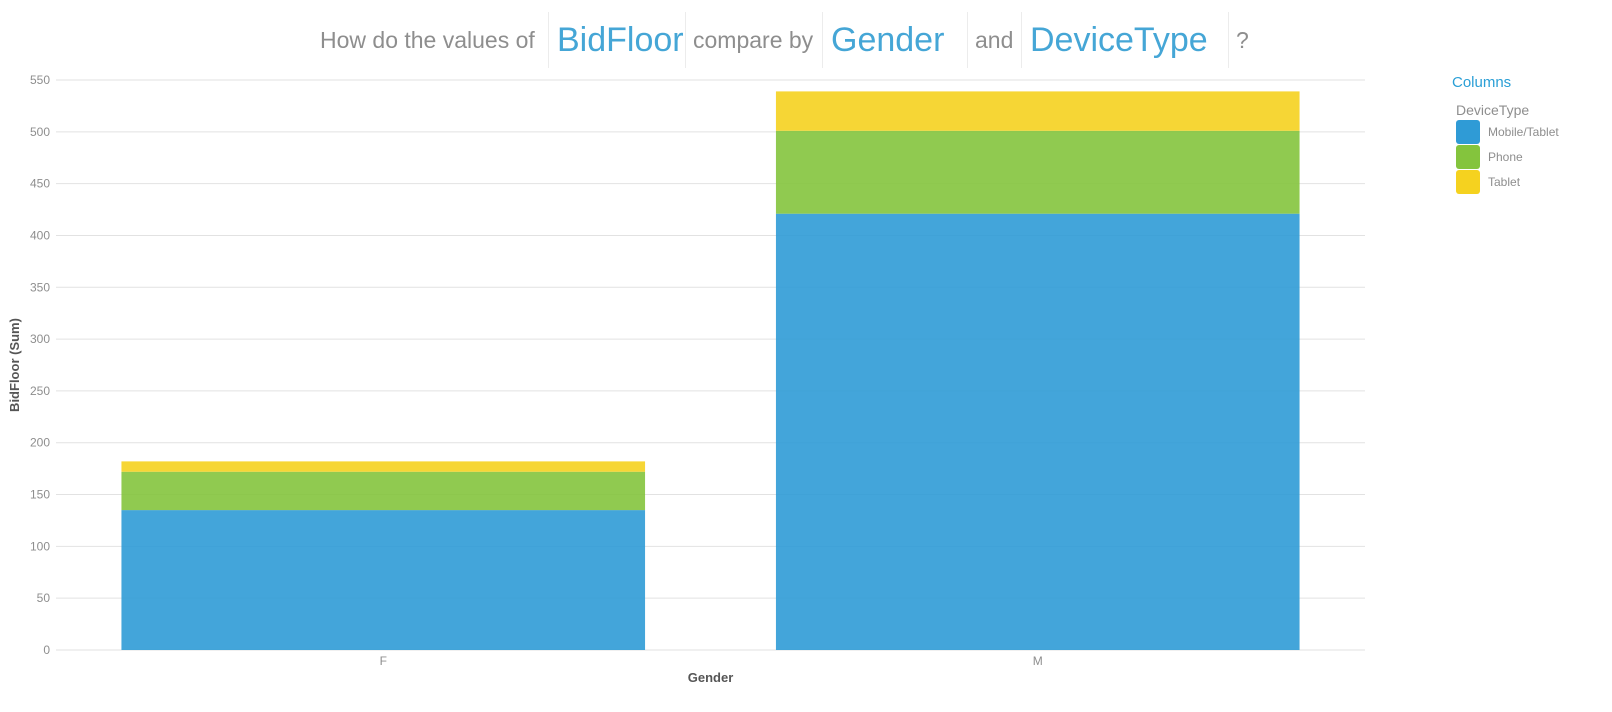 The width and height of the screenshot is (1612, 712). What do you see at coordinates (40, 495) in the screenshot?
I see `y-tick-label: 150` at bounding box center [40, 495].